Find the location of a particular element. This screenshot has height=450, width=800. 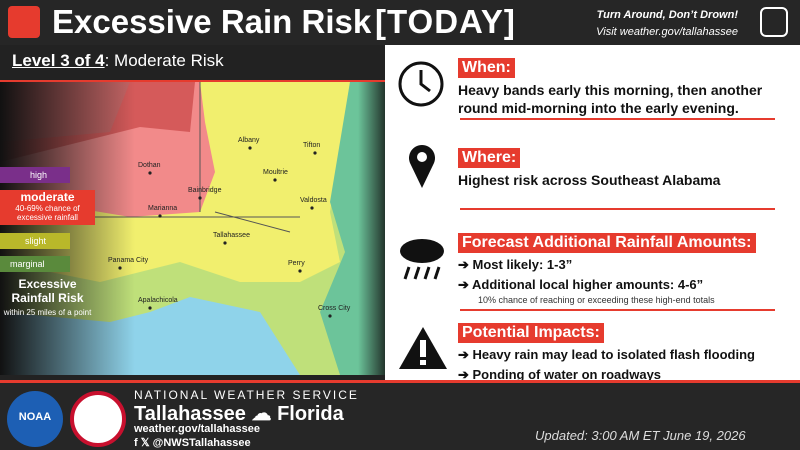

legend-high: high is located at coordinates (35, 175).